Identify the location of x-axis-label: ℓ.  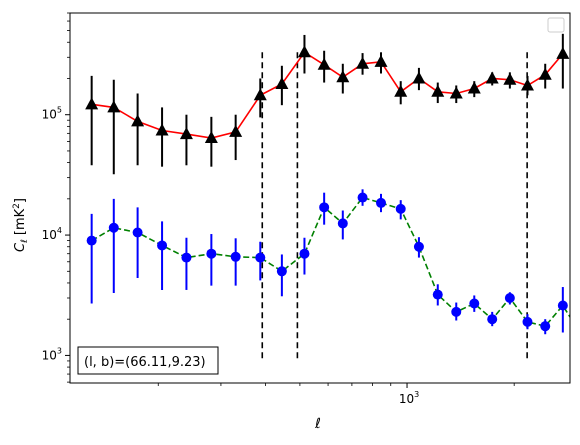
(317, 424).